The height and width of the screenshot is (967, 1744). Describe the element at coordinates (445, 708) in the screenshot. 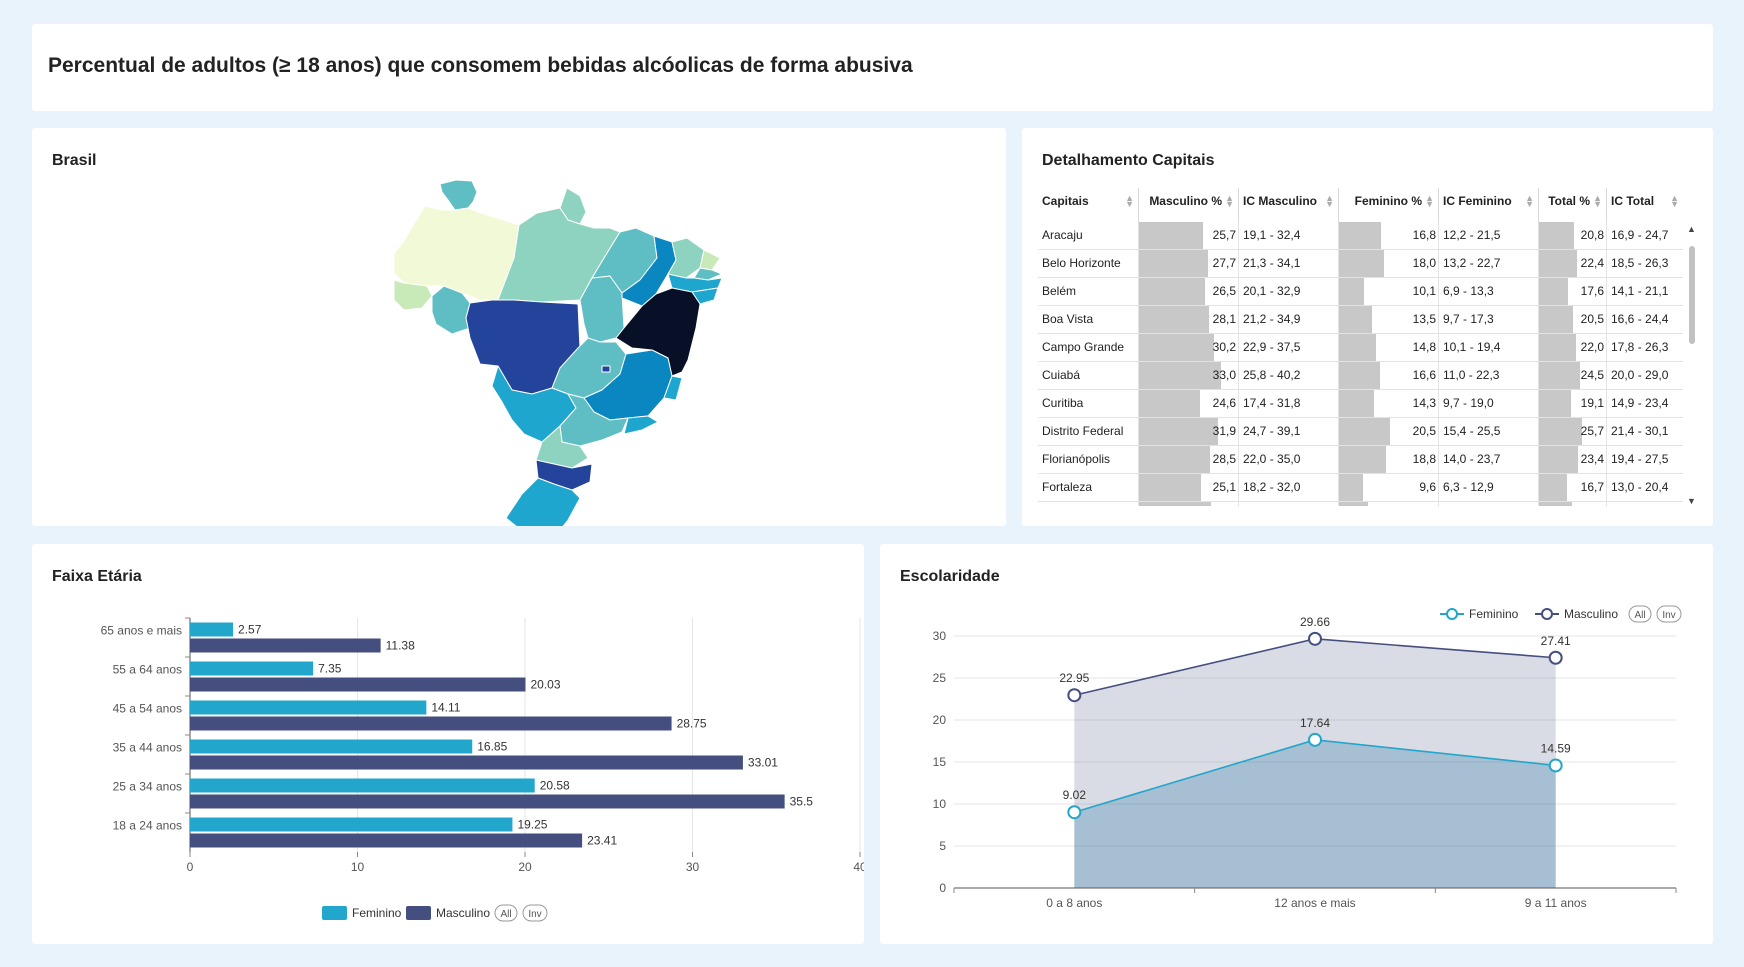

I see `bar-data-label: 14.11` at that location.